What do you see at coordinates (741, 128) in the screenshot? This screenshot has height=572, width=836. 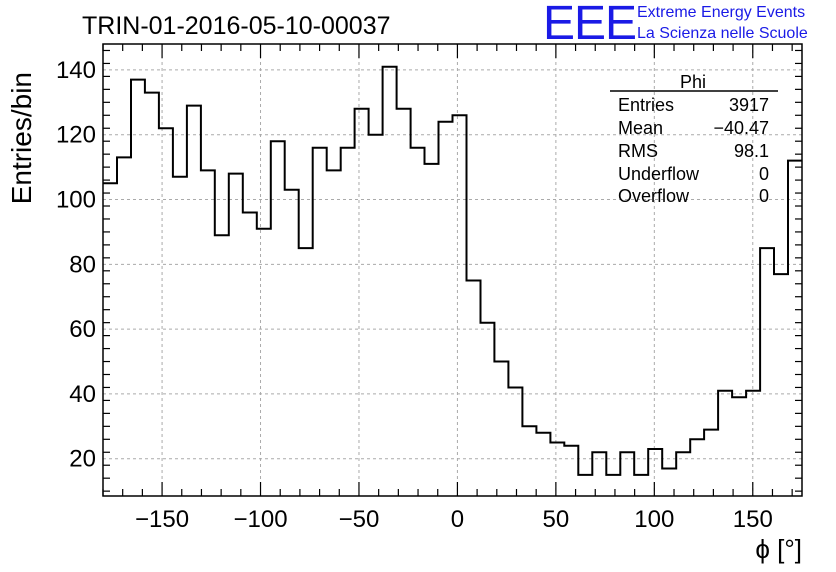 I see `stats-mean-value: −40.47` at bounding box center [741, 128].